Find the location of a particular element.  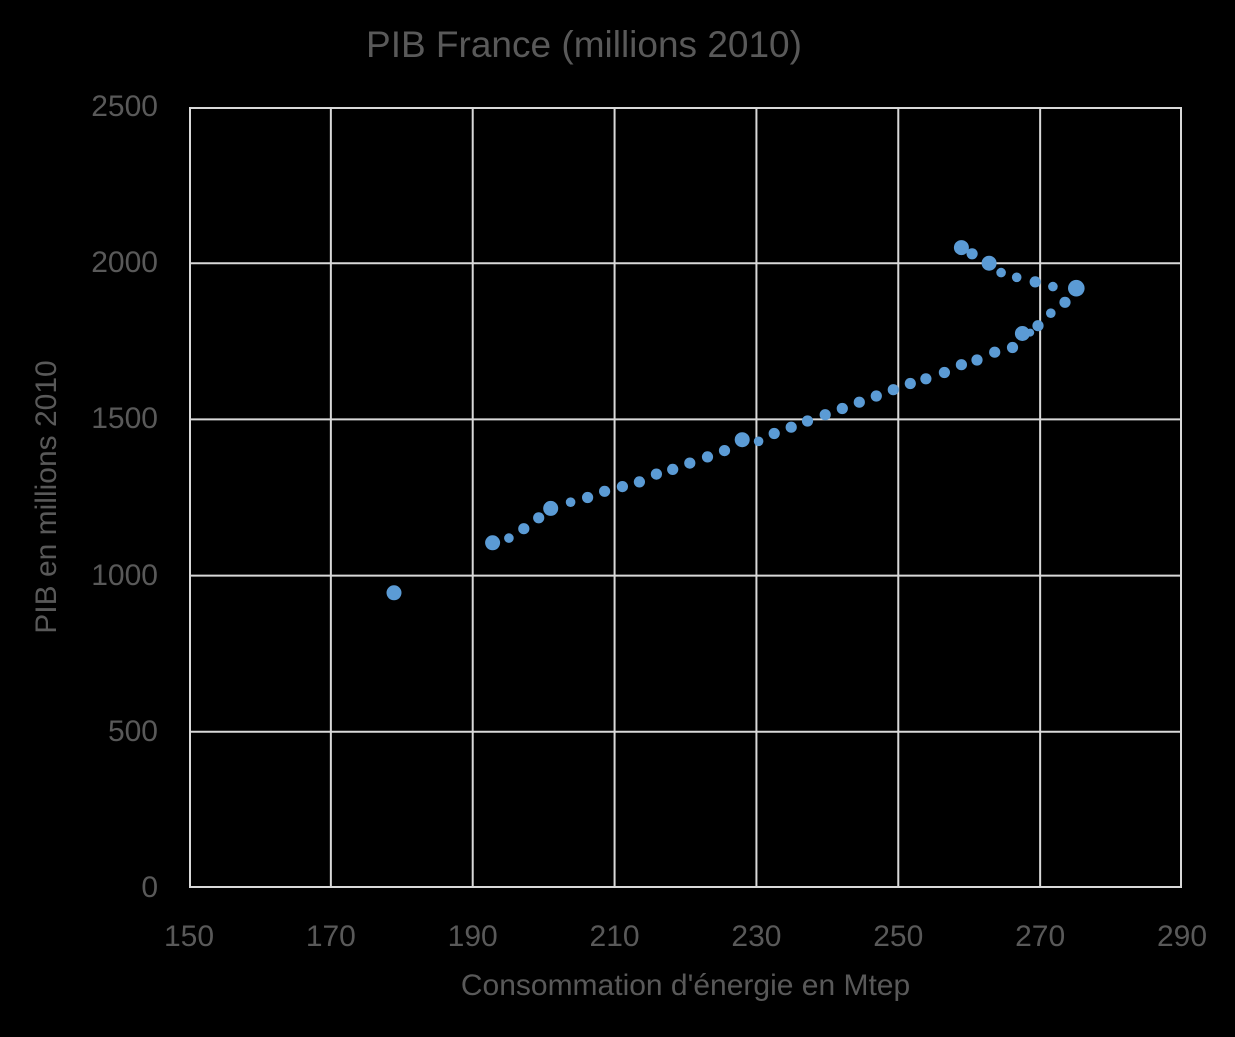

x-tick-label: 270 is located at coordinates (1040, 936).